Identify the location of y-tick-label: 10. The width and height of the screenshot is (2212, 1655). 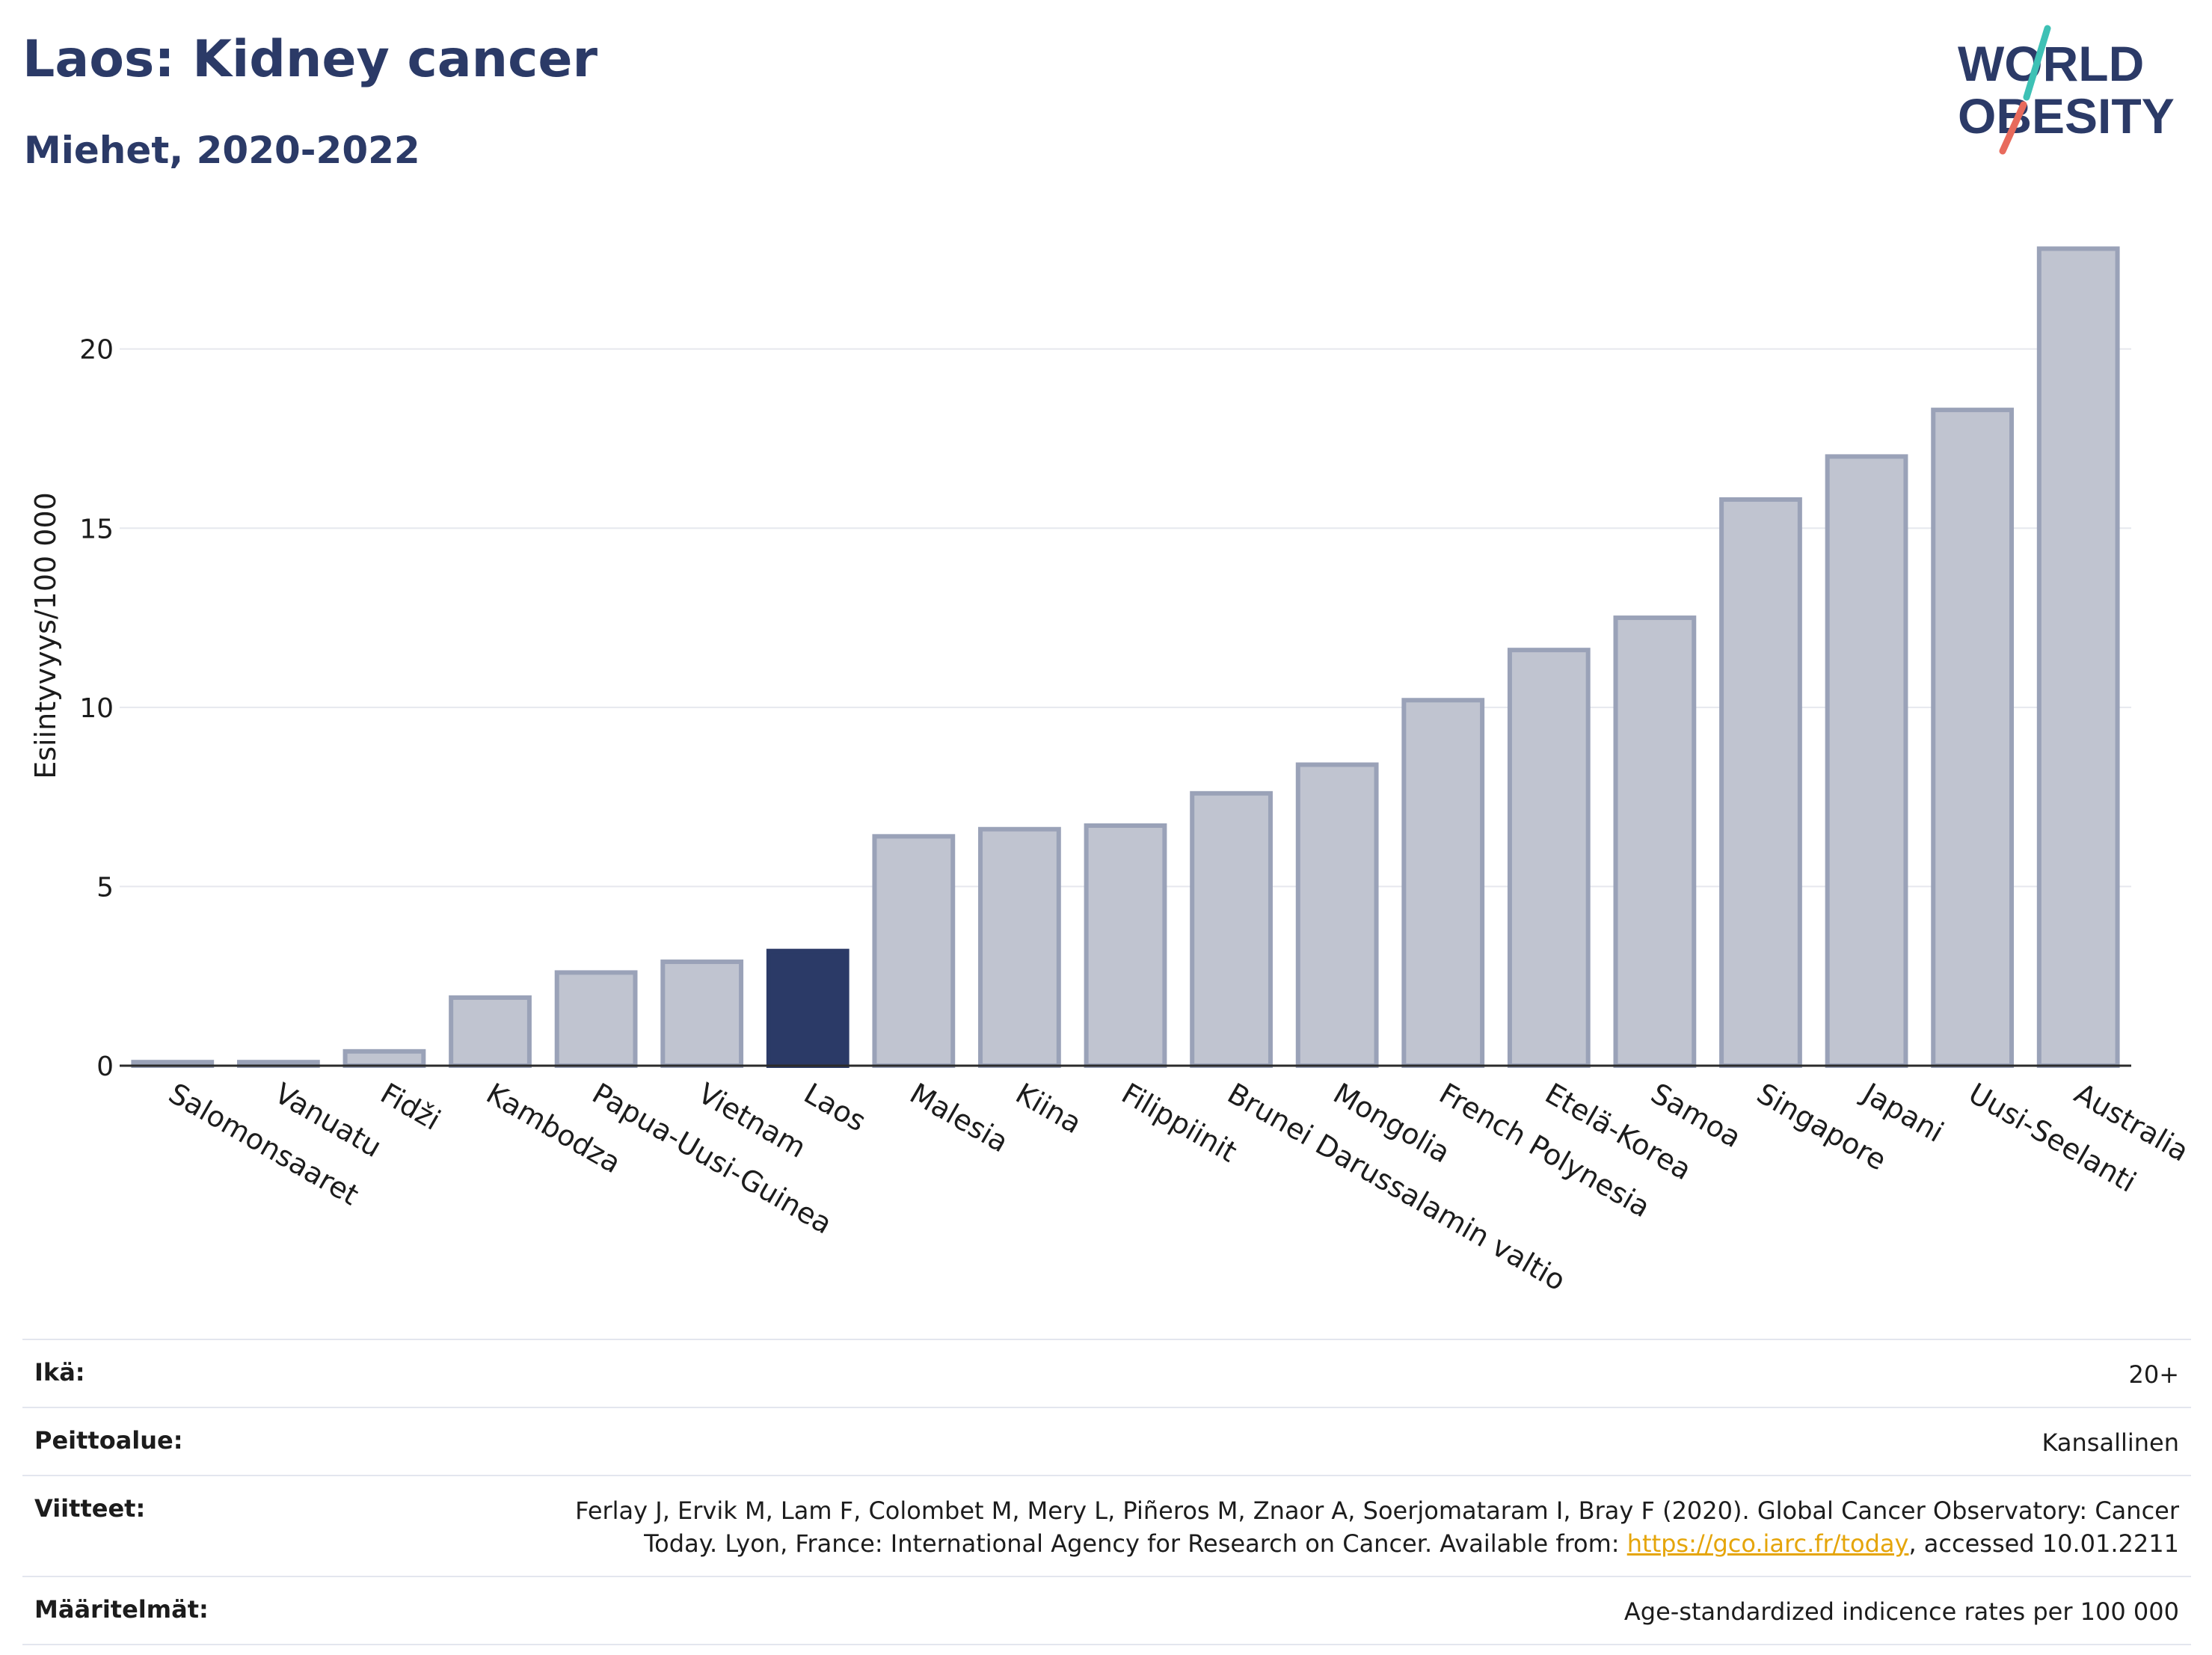
(96, 708).